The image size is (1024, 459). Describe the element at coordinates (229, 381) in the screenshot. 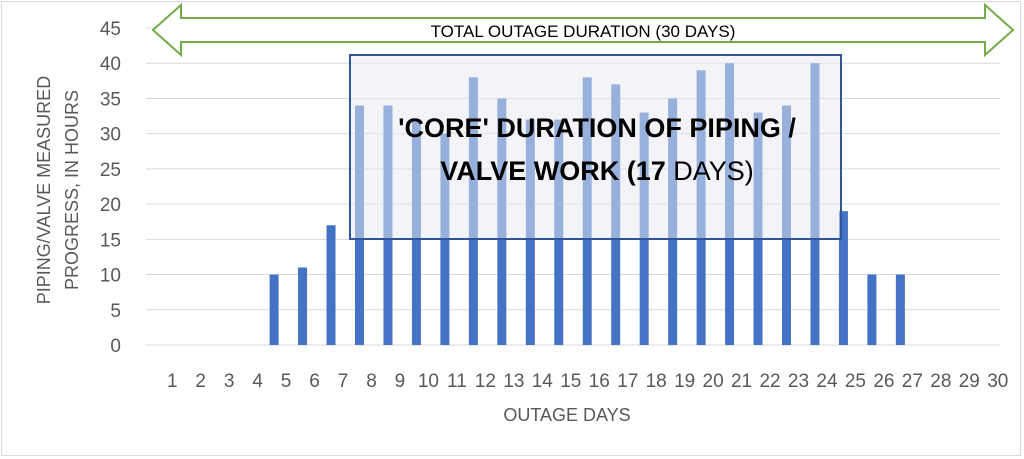

I see `x-tick-label: 3` at that location.